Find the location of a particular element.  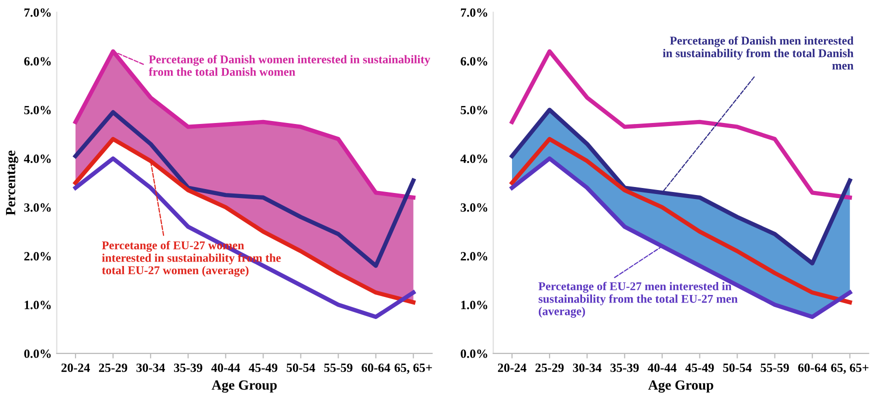

annotation: Percetange of Danish women interested in sustainability from the total Danish women is located at coordinates (289, 65).